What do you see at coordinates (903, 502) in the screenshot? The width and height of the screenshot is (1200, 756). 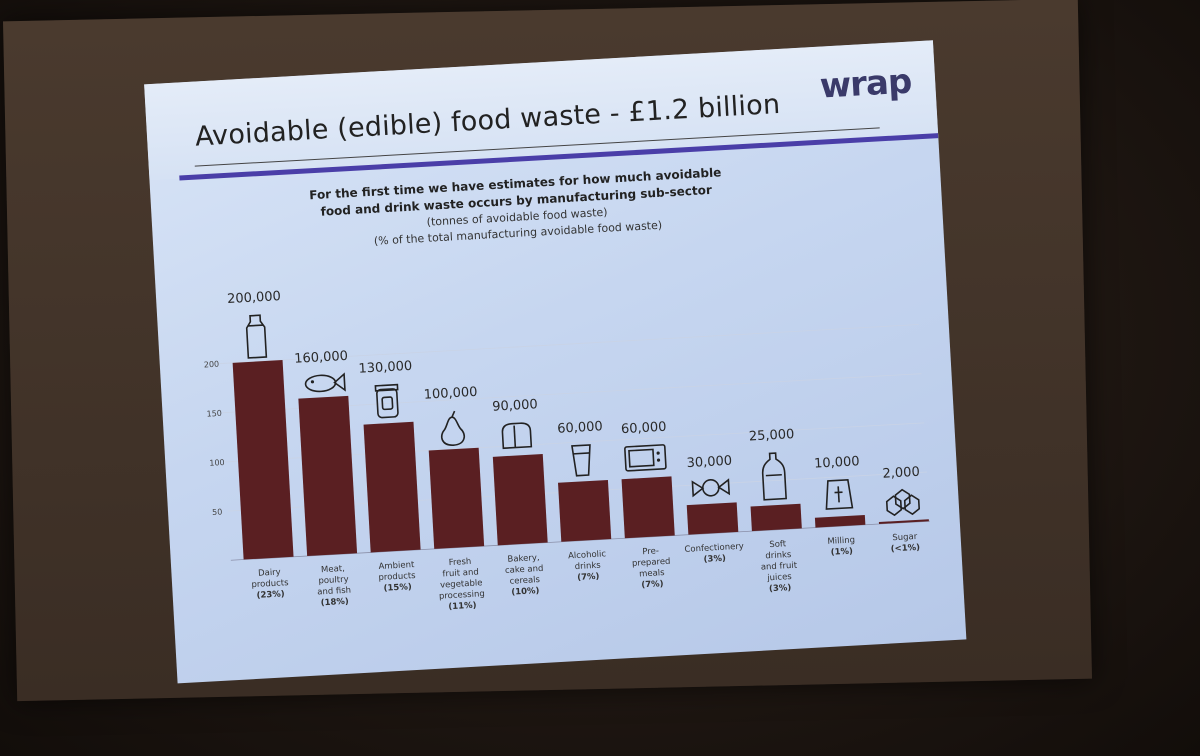 I see `sugar-cubes-icon` at bounding box center [903, 502].